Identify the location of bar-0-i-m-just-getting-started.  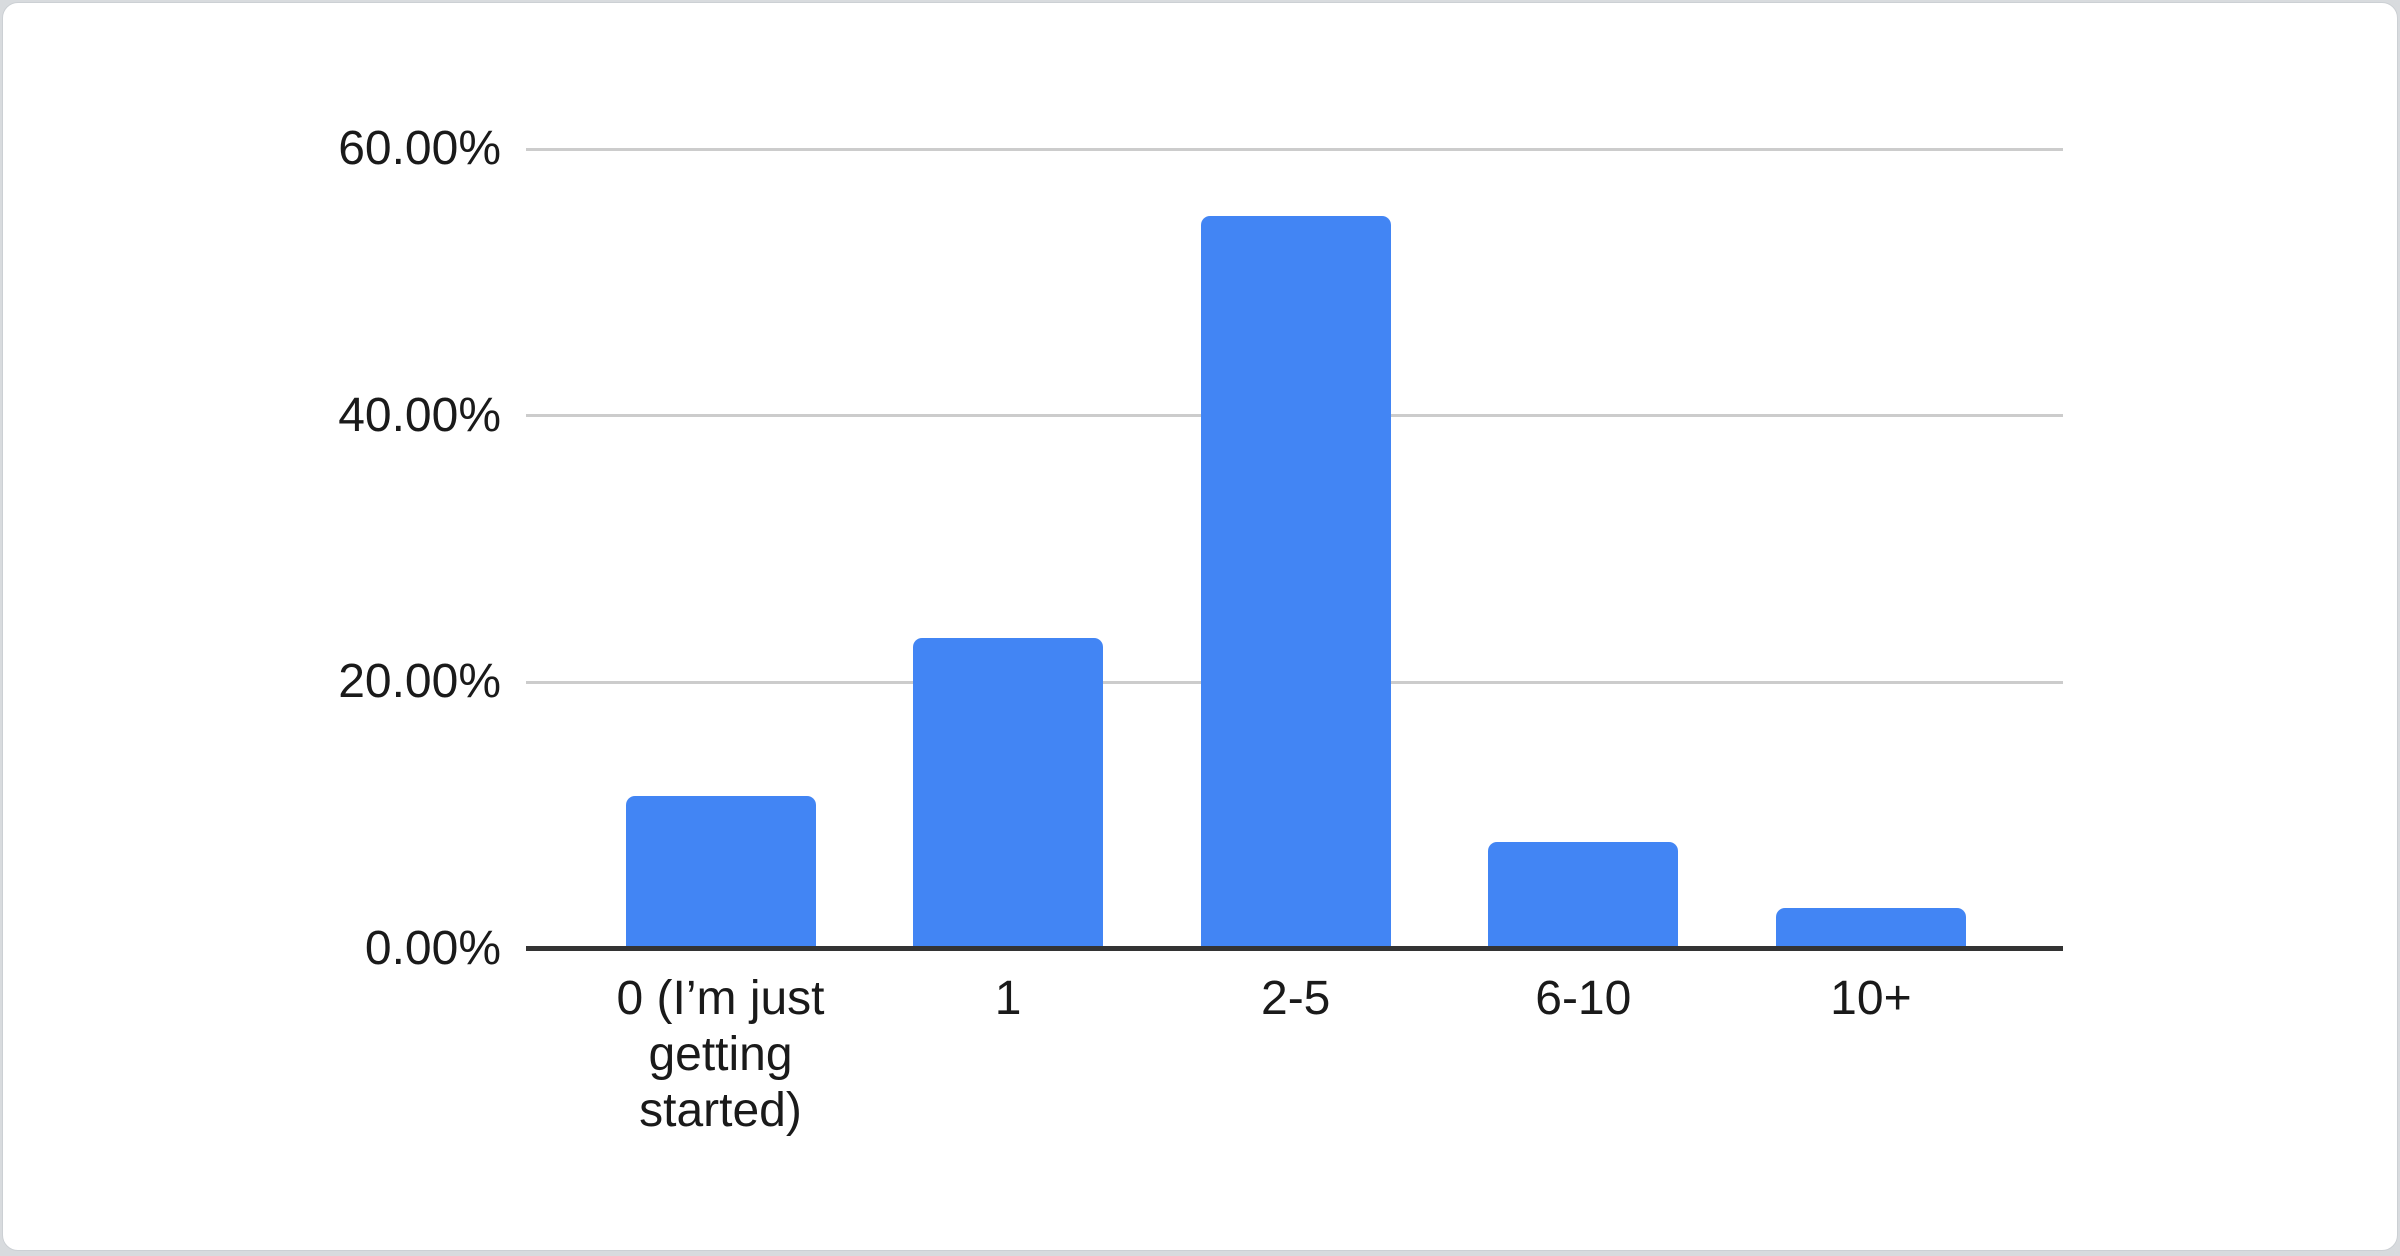
(720, 872).